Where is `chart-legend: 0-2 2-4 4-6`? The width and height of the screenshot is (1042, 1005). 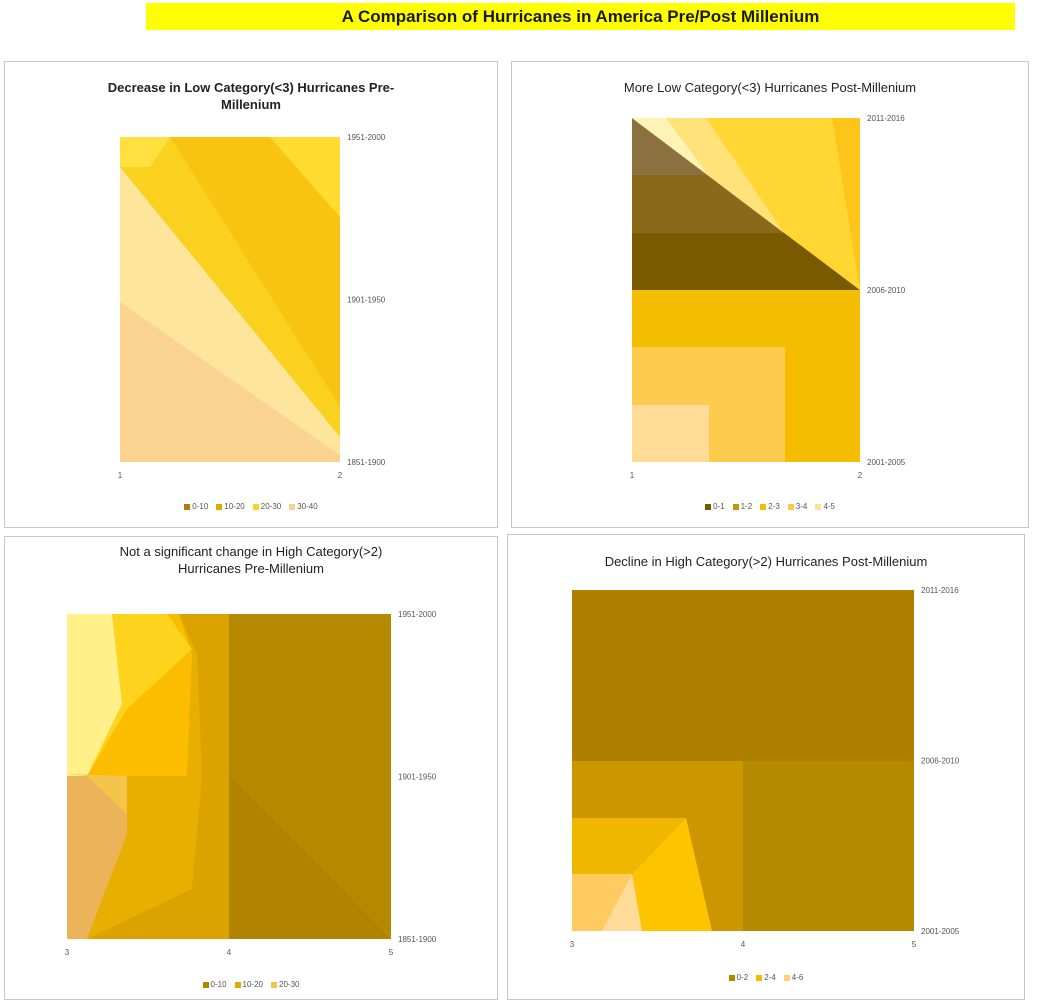 chart-legend: 0-2 2-4 4-6 is located at coordinates (766, 977).